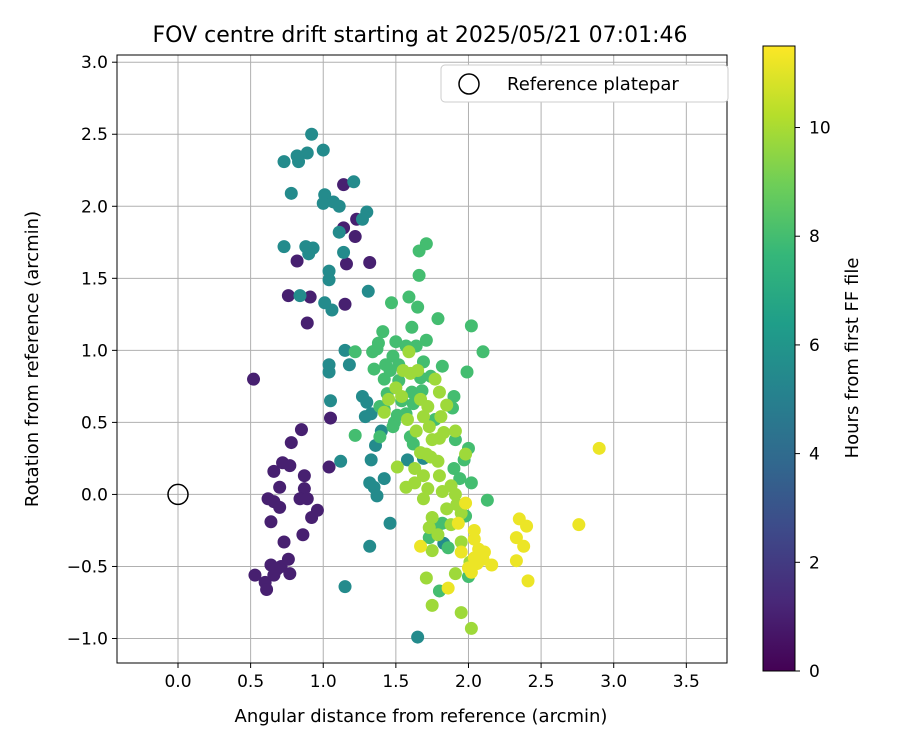 The image size is (900, 750). Describe the element at coordinates (432, 677) in the screenshot. I see `x-axis-ticks: 0.0 0.5 1.0 1.5 2.0 2.5 3.0 3.5` at that location.